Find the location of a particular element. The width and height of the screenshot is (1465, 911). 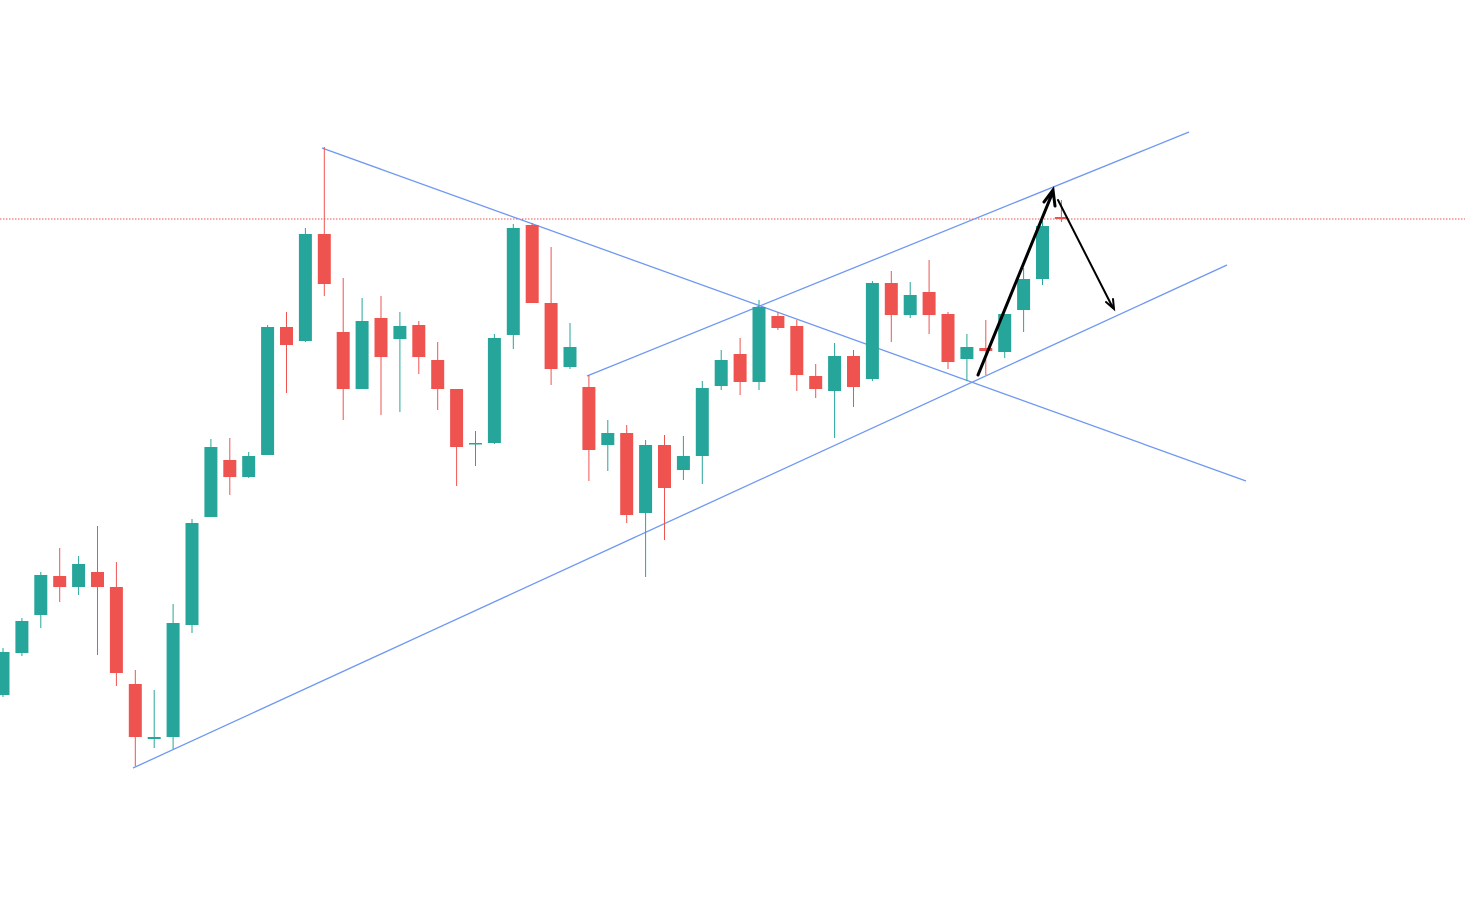

arrow-down is located at coordinates (1085, 254).